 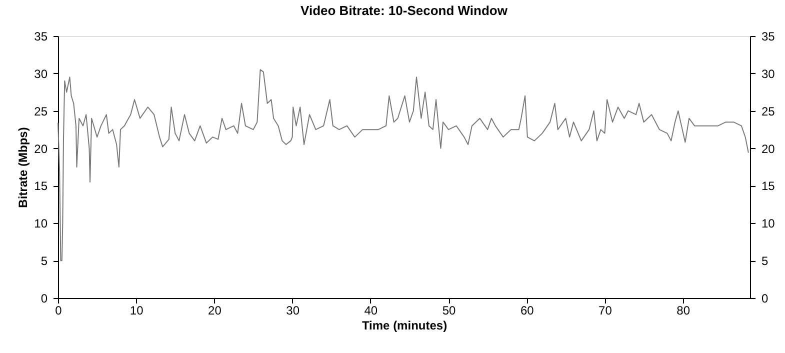 I want to click on y-tick-label: 30, so click(x=41, y=73).